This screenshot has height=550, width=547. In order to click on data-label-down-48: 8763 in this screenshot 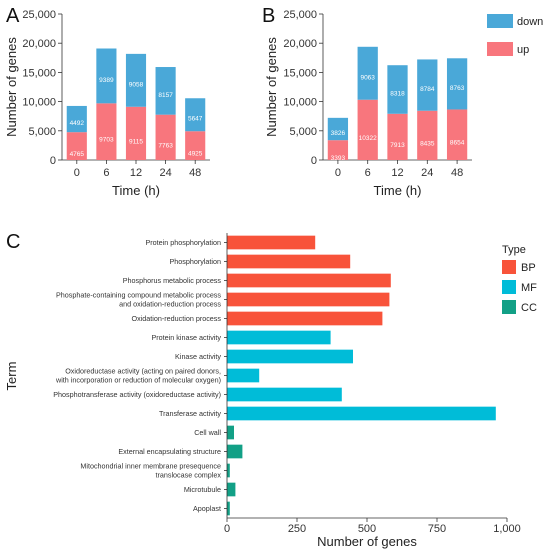, I will do `click(457, 88)`.